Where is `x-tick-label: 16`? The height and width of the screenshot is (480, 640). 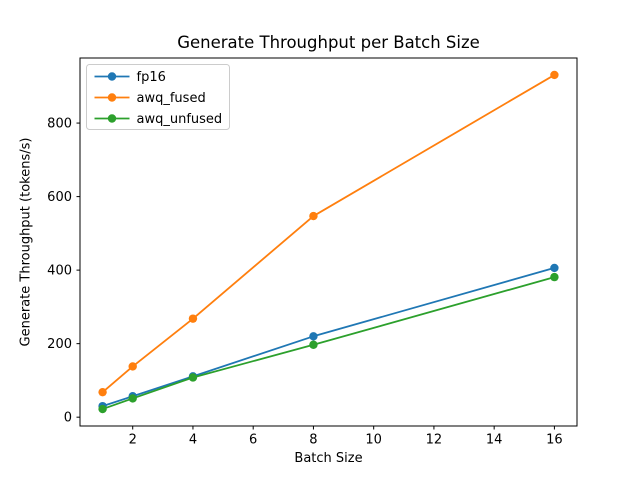 x-tick-label: 16 is located at coordinates (554, 440).